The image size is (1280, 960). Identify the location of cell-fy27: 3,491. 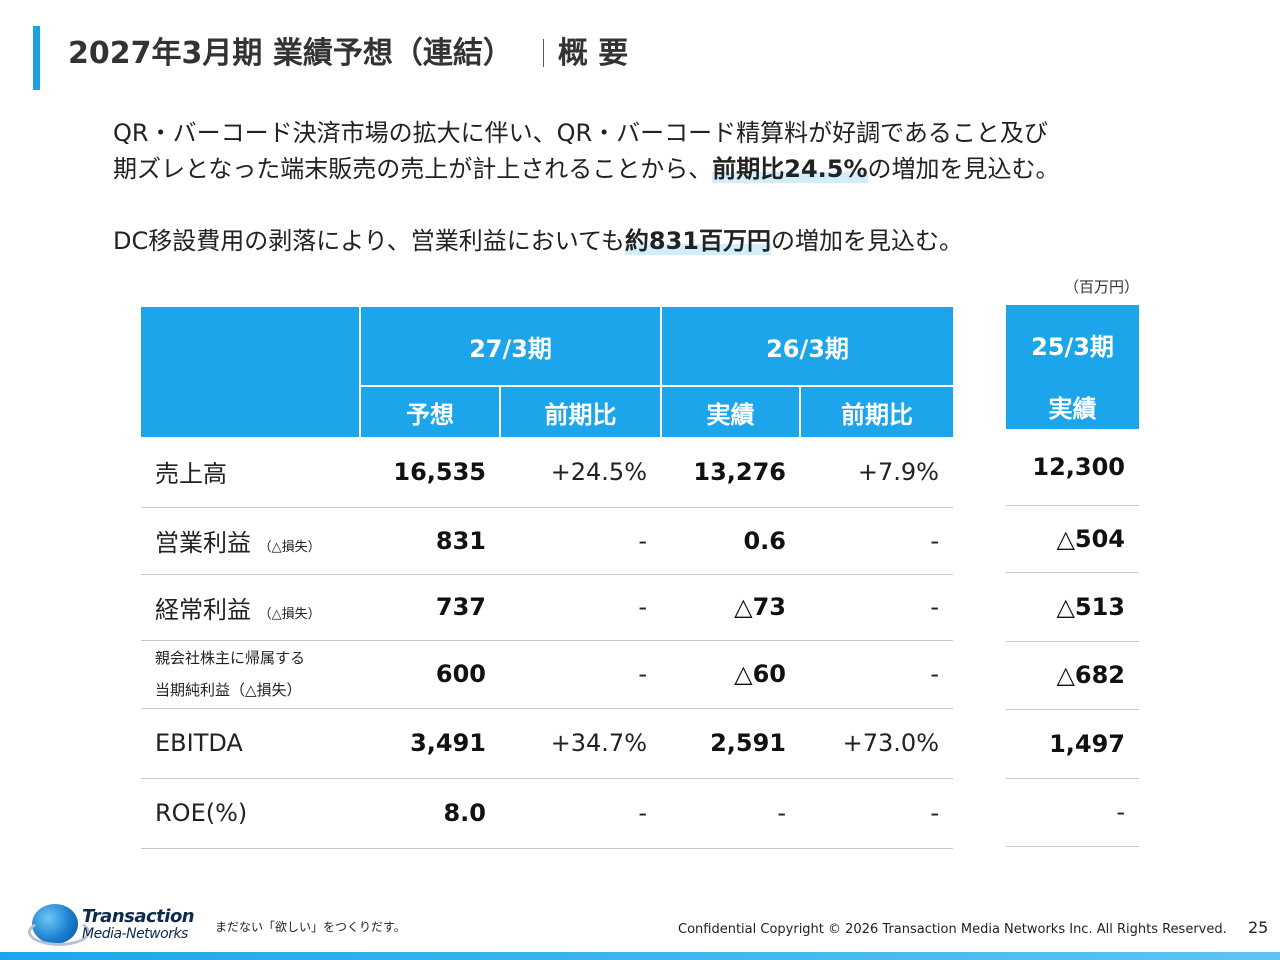
(430, 743).